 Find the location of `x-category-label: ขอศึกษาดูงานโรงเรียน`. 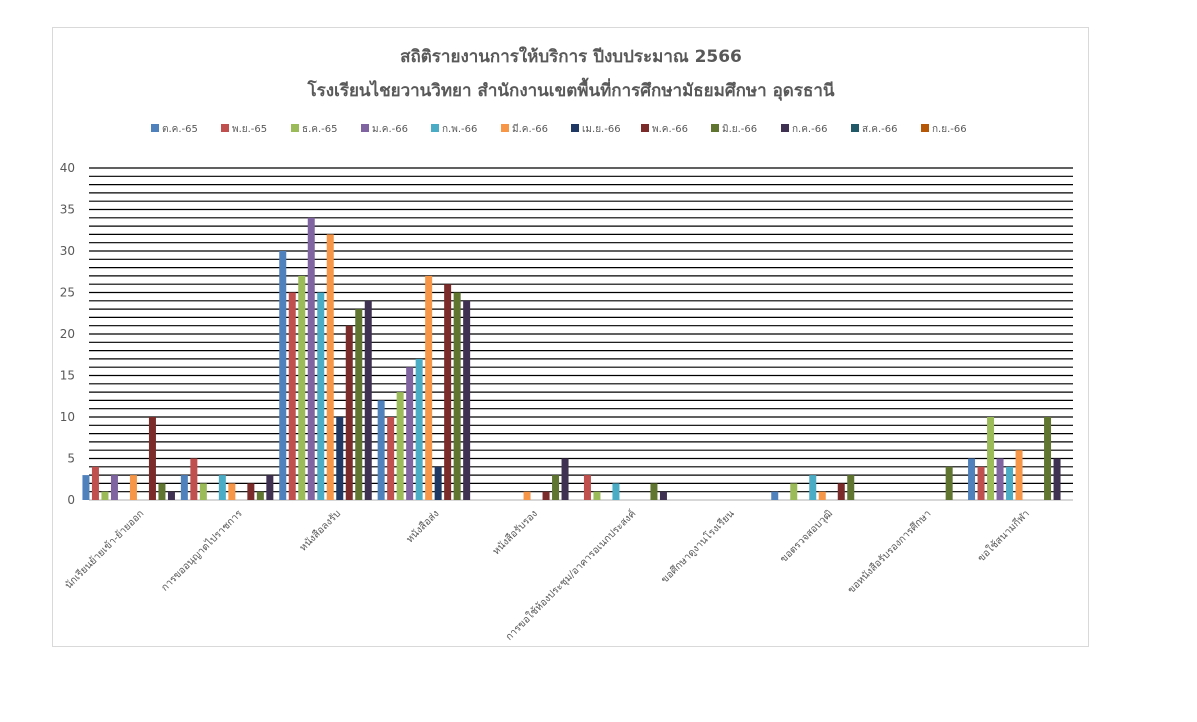

x-category-label: ขอศึกษาดูงานโรงเรียน is located at coordinates (697, 546).